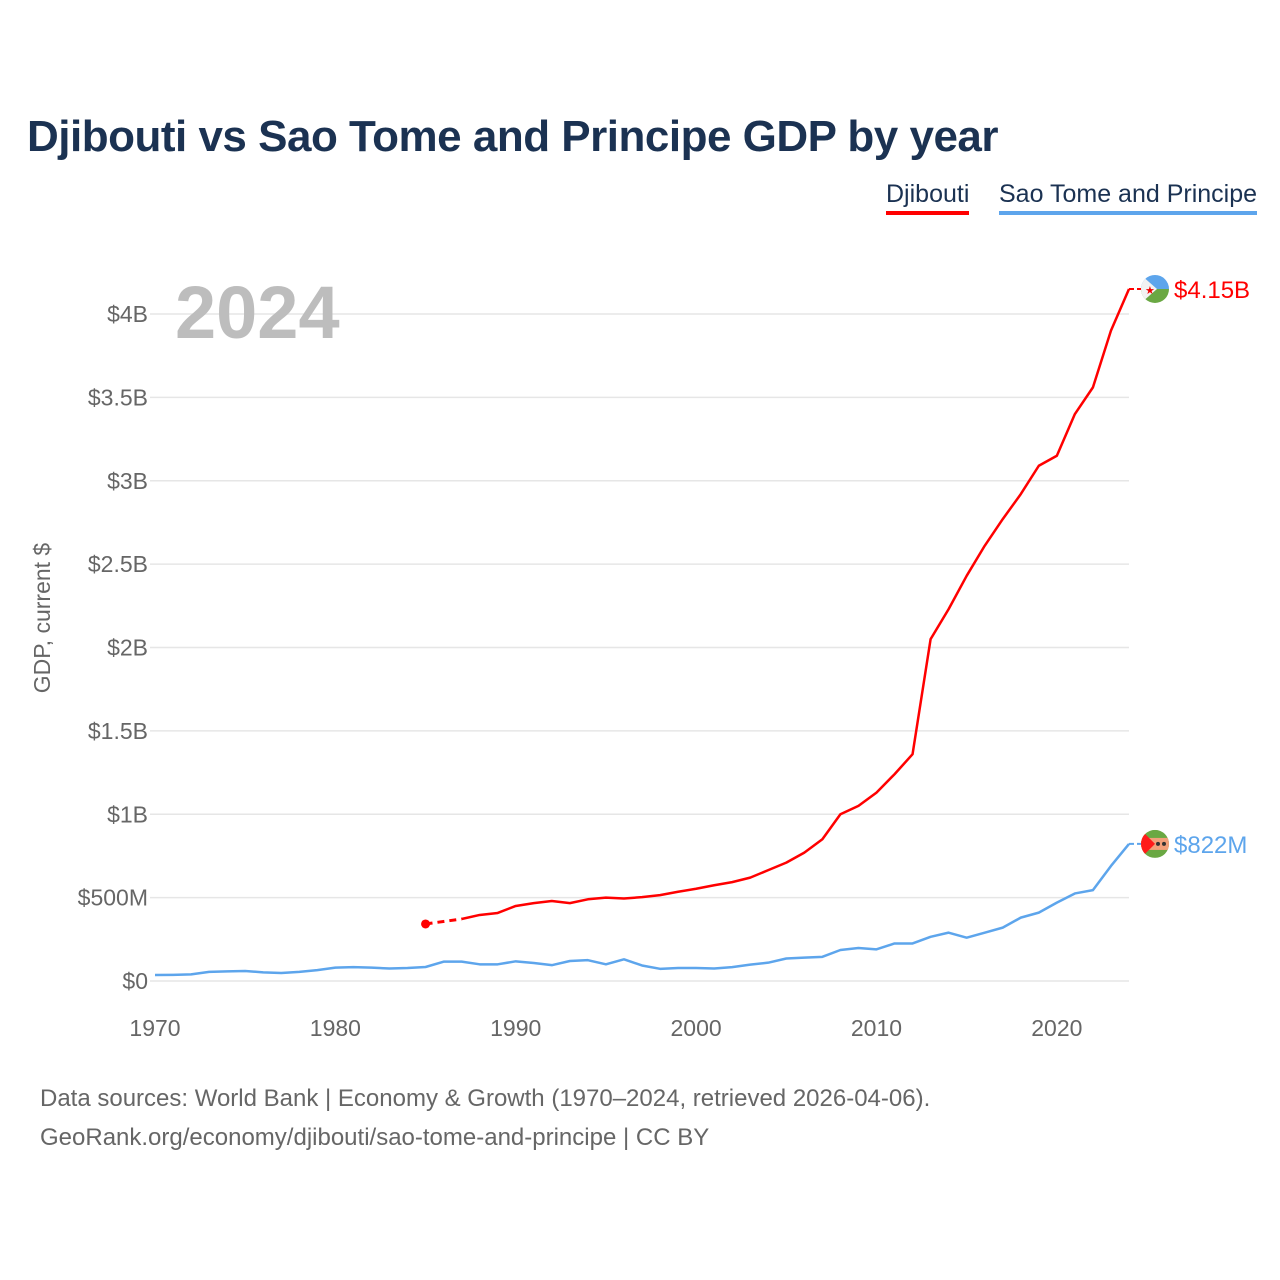  What do you see at coordinates (515, 1028) in the screenshot?
I see `x-tick-label: 1990` at bounding box center [515, 1028].